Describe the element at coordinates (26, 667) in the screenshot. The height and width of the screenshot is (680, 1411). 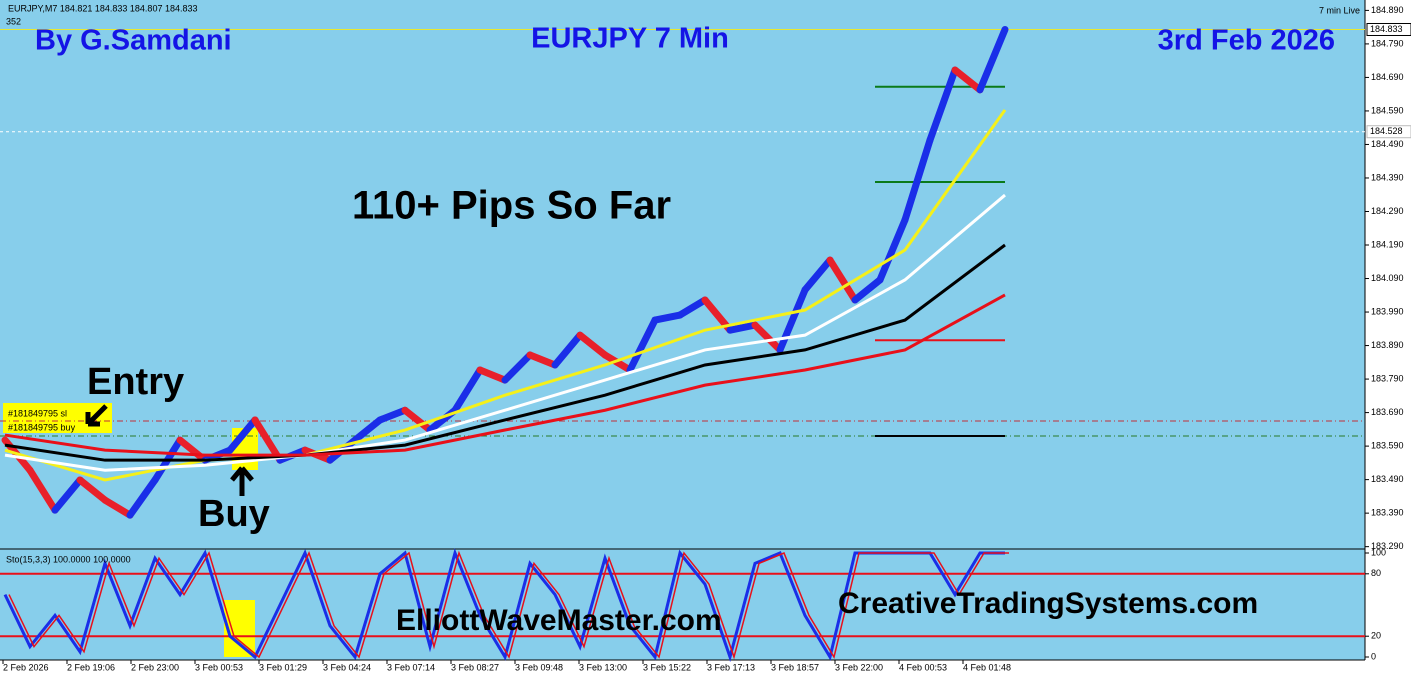
I see `x-tick-label: 2 Feb 2026` at that location.